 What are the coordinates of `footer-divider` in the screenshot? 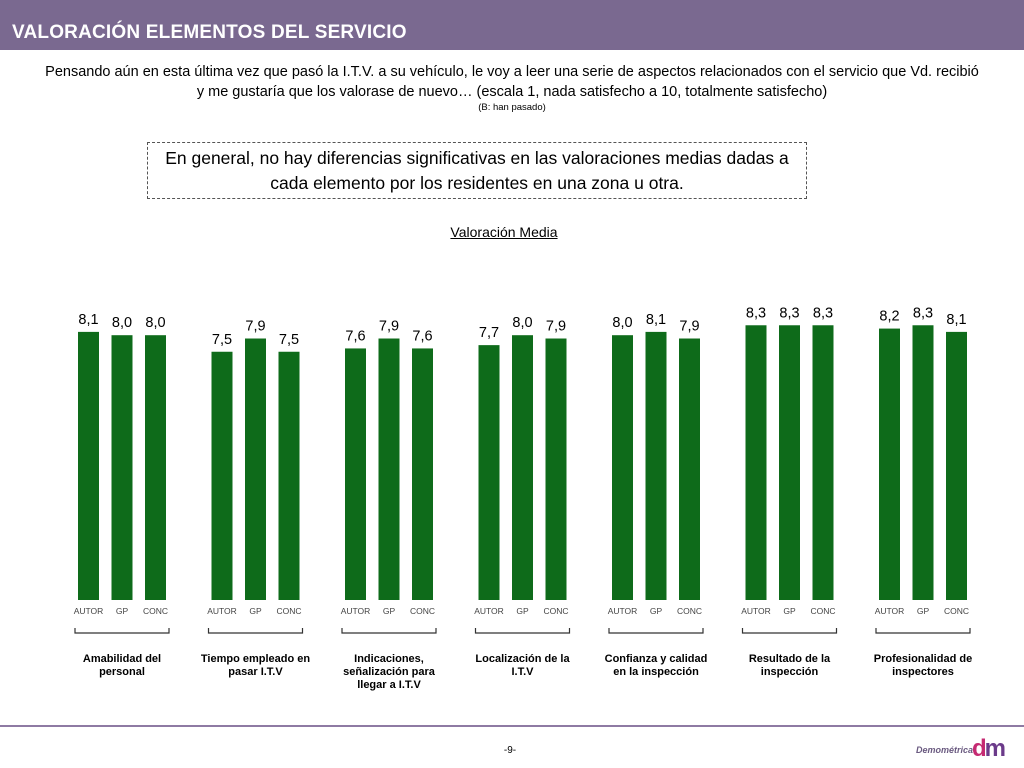 It's located at (512, 726).